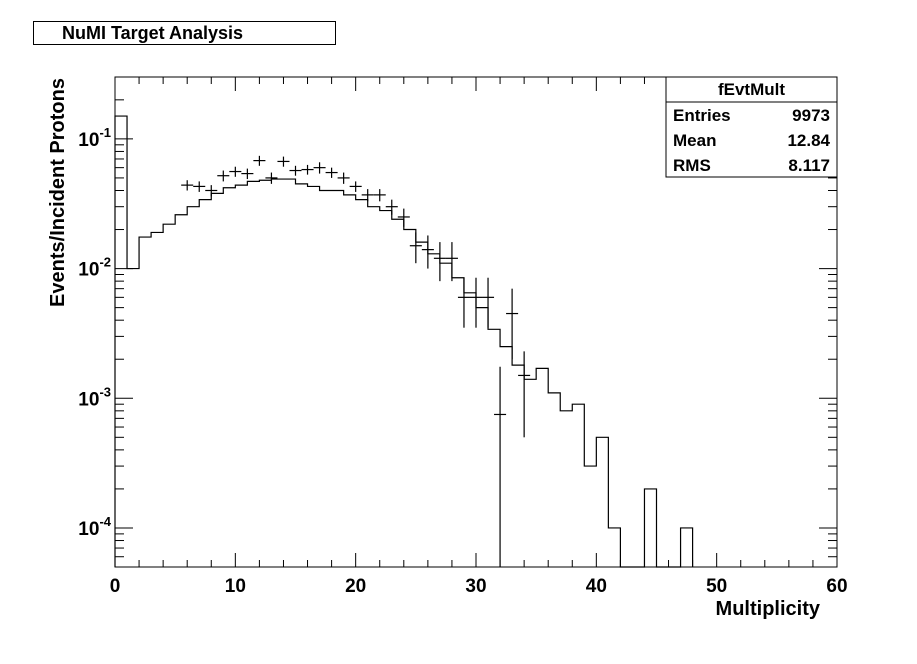  What do you see at coordinates (694, 140) in the screenshot?
I see `stats-label: Mean` at bounding box center [694, 140].